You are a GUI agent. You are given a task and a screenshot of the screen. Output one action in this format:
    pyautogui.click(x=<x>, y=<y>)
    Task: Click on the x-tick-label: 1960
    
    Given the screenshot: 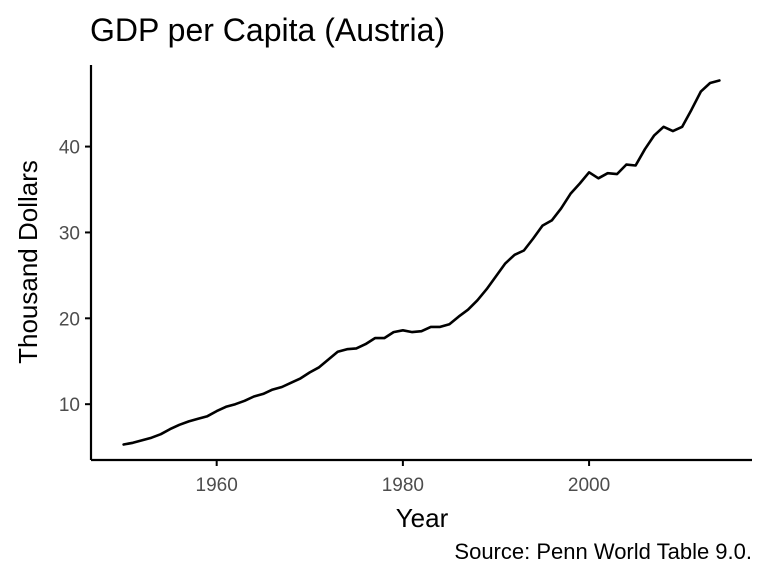 What is the action you would take?
    pyautogui.click(x=217, y=485)
    